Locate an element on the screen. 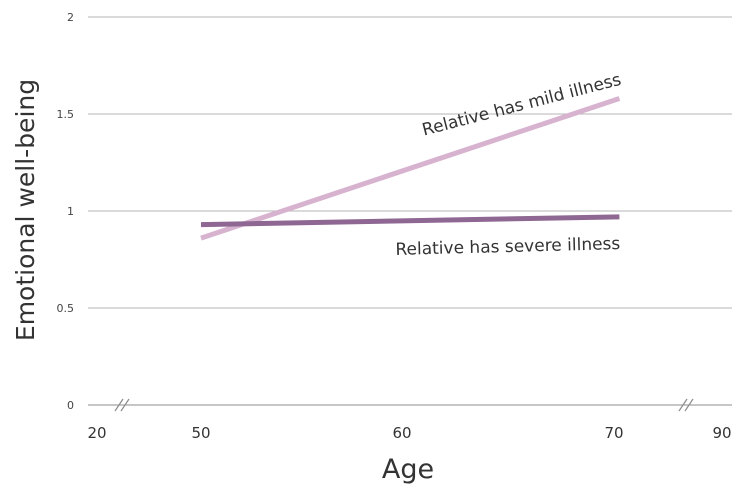 The height and width of the screenshot is (487, 735). y-tick-label: 0 is located at coordinates (70, 405).